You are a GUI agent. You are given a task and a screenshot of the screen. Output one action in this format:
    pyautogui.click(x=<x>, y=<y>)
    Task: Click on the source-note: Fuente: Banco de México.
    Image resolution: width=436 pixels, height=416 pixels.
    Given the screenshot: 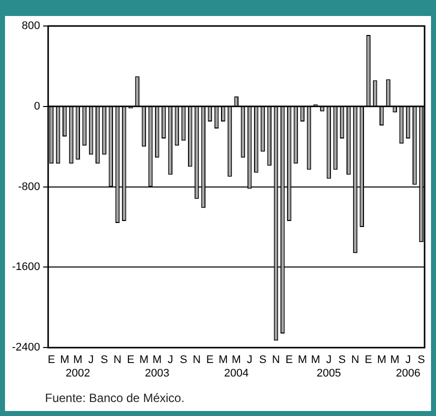 What is the action you would take?
    pyautogui.click(x=114, y=398)
    